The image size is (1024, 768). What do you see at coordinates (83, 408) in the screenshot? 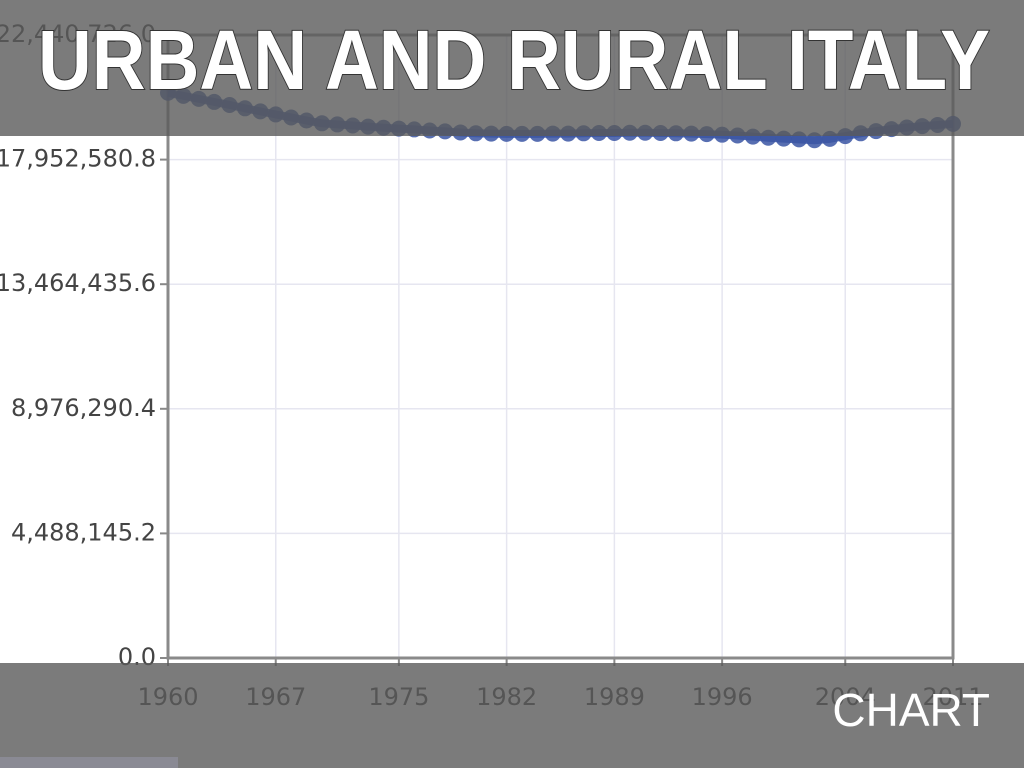
I see `y-tick-label: 8,976,290.4` at bounding box center [83, 408].